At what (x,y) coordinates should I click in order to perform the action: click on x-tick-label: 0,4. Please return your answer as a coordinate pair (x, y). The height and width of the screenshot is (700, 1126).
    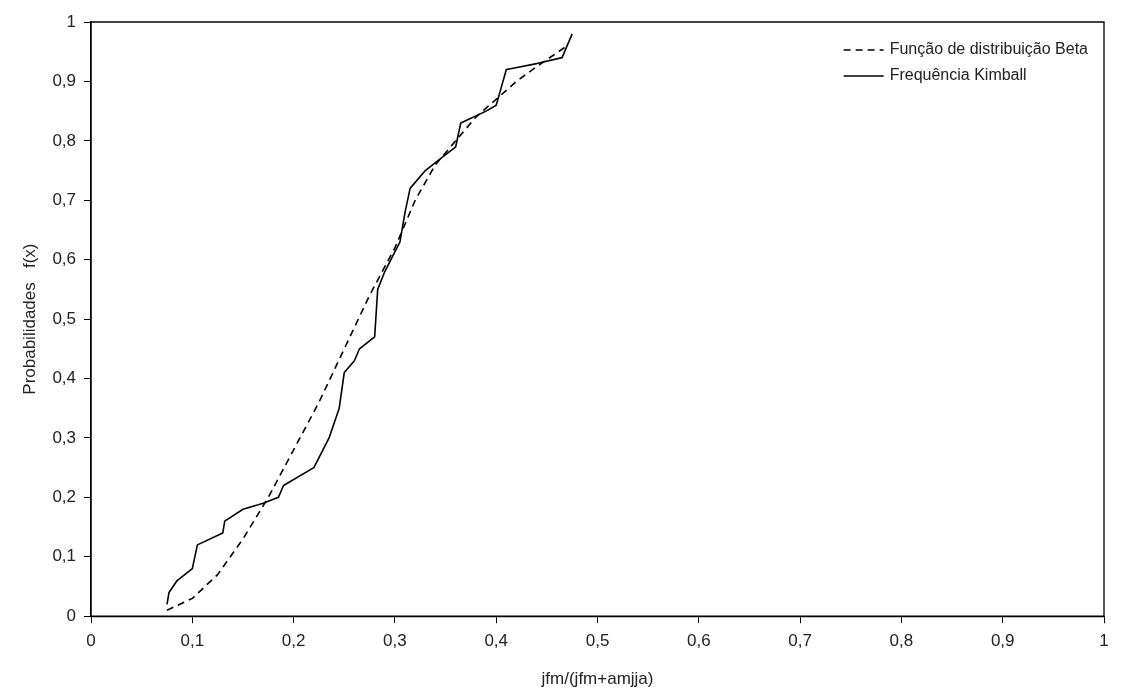
    Looking at the image, I should click on (496, 641).